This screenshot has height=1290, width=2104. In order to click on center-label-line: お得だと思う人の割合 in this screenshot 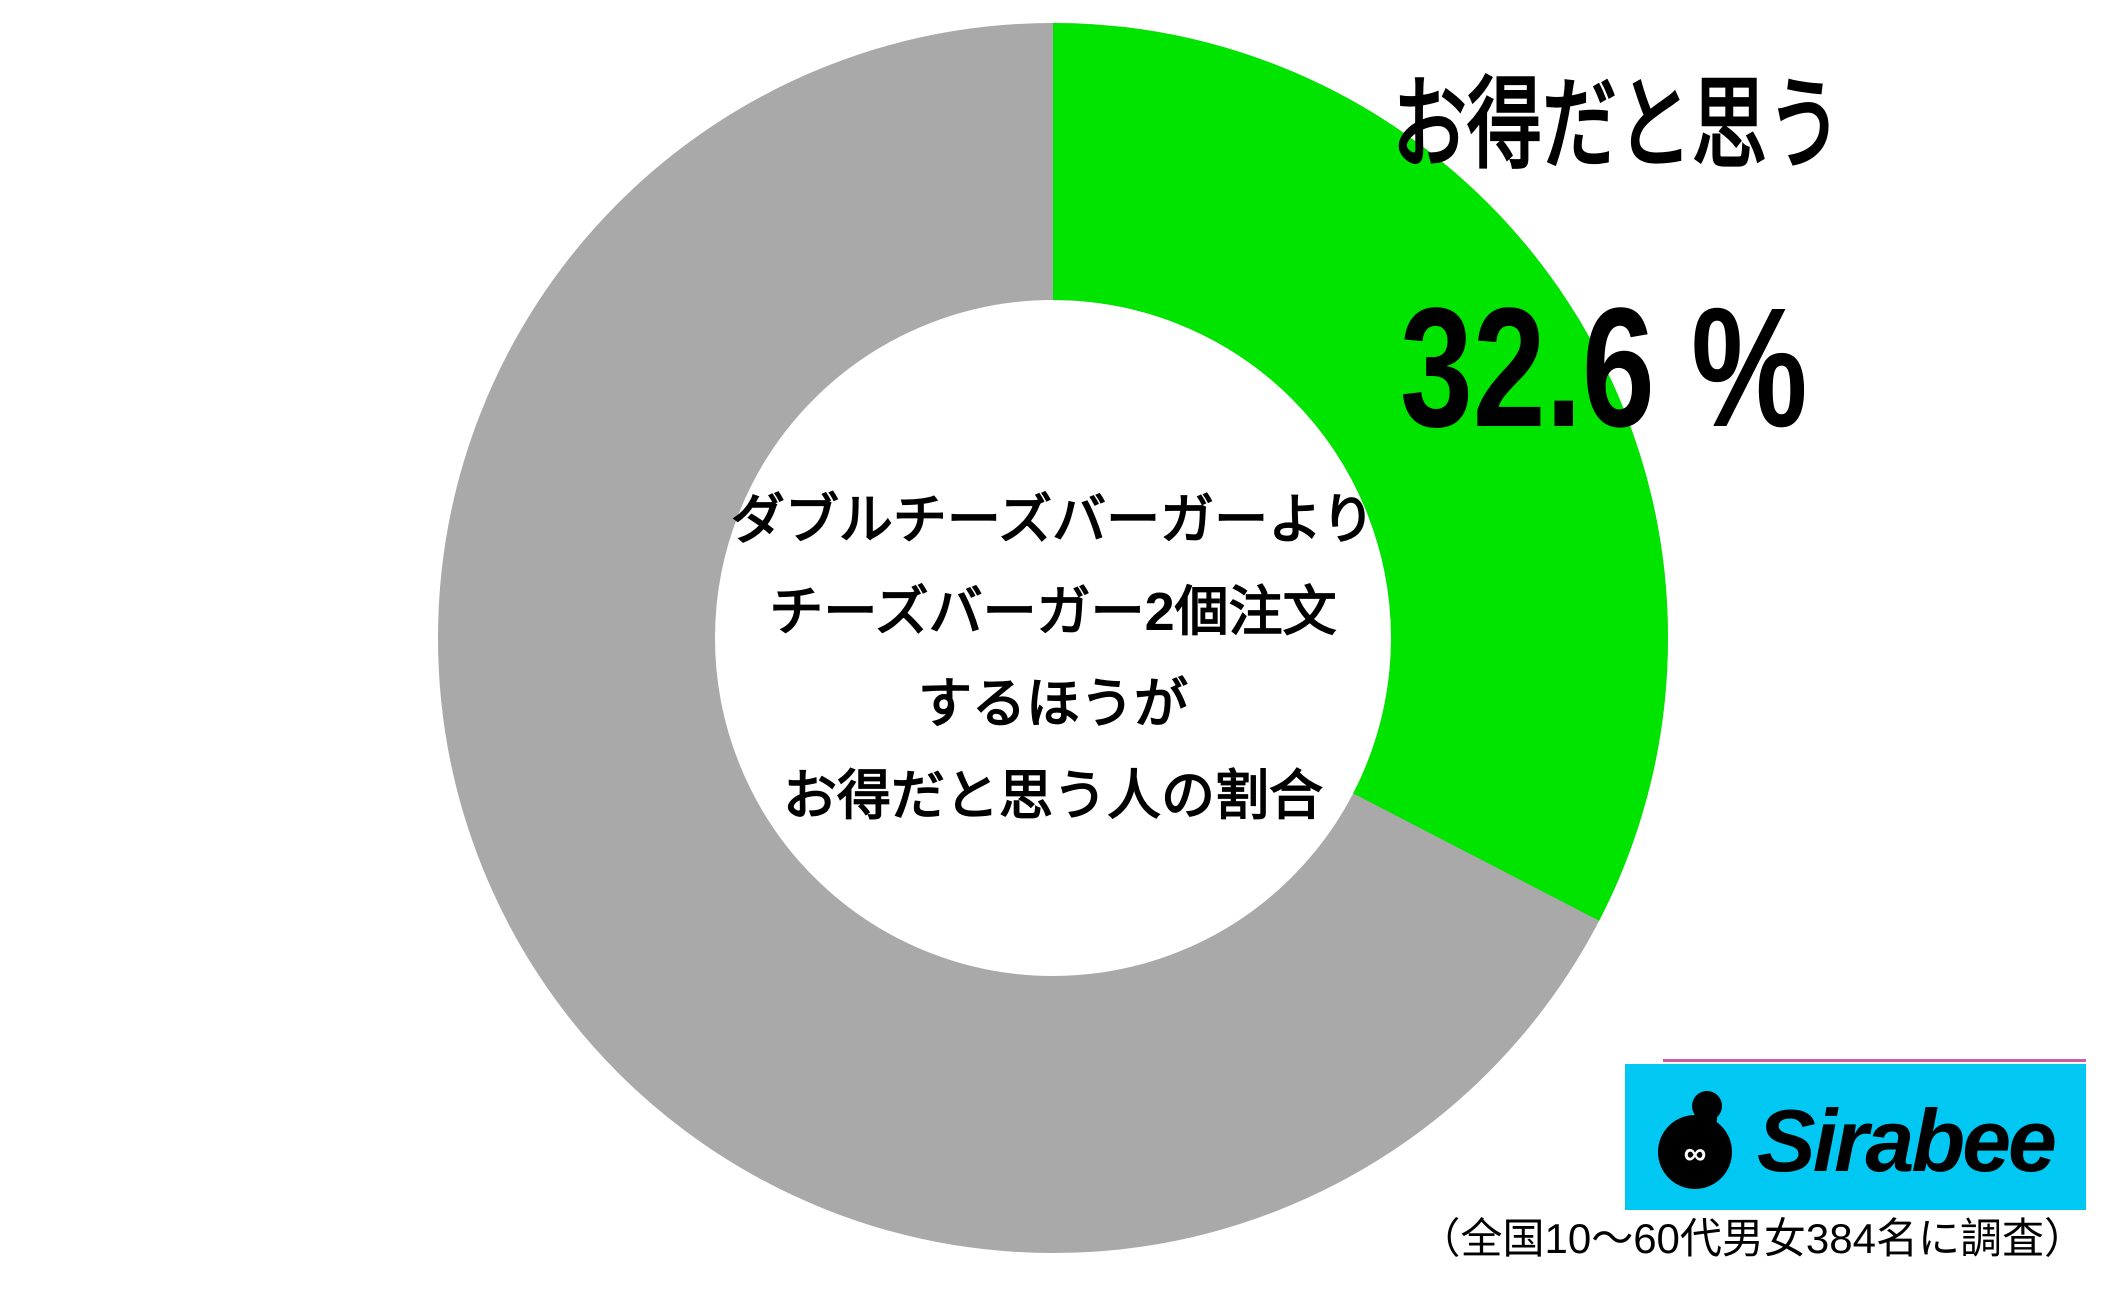, I will do `click(1052, 796)`.